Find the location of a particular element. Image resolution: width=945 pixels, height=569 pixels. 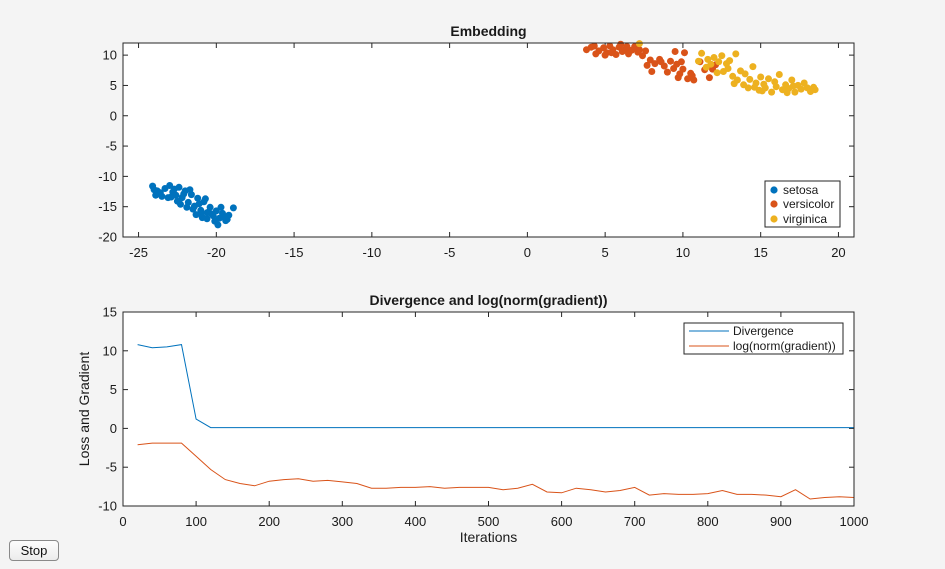

ax2-xtick-label: 200 is located at coordinates (269, 521).